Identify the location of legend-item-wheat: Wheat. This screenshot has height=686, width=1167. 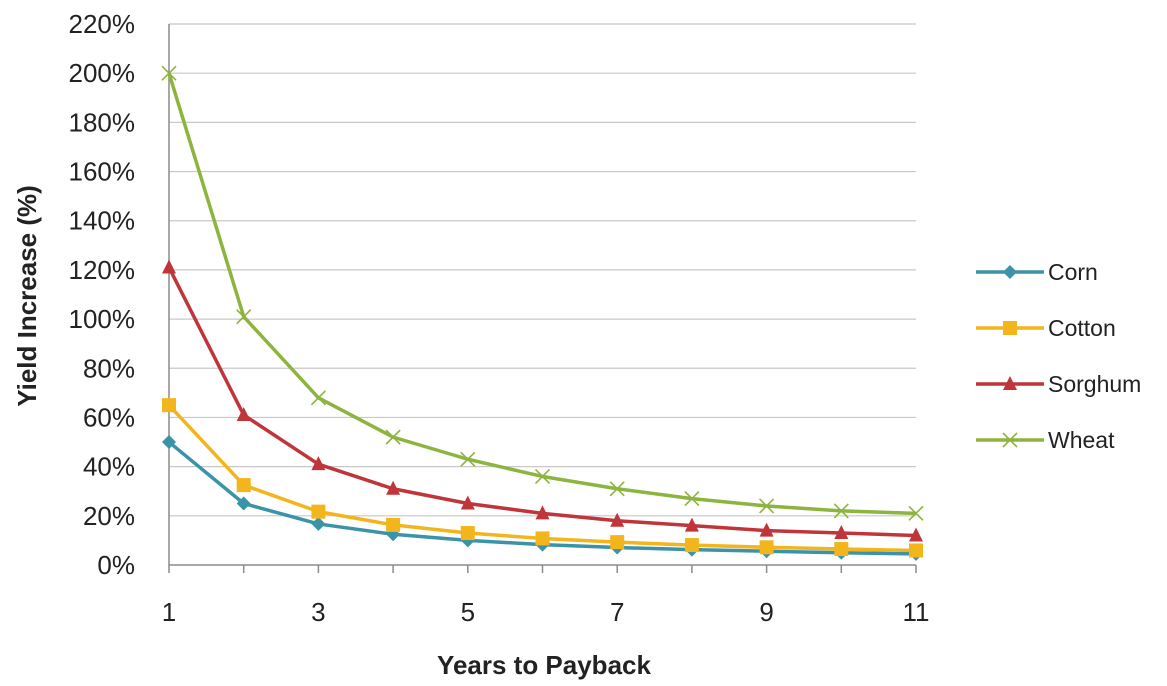
(1045, 440).